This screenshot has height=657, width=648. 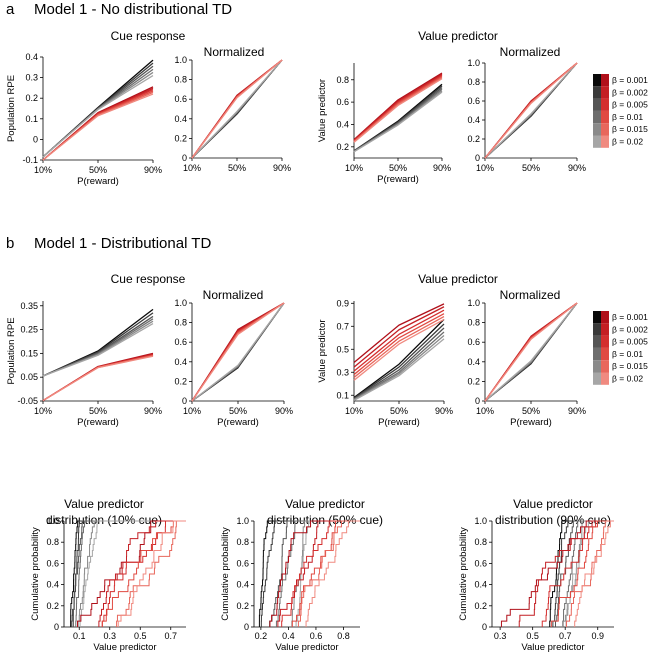 I want to click on a_val-ytick-label-2: 0.6, so click(x=342, y=102).